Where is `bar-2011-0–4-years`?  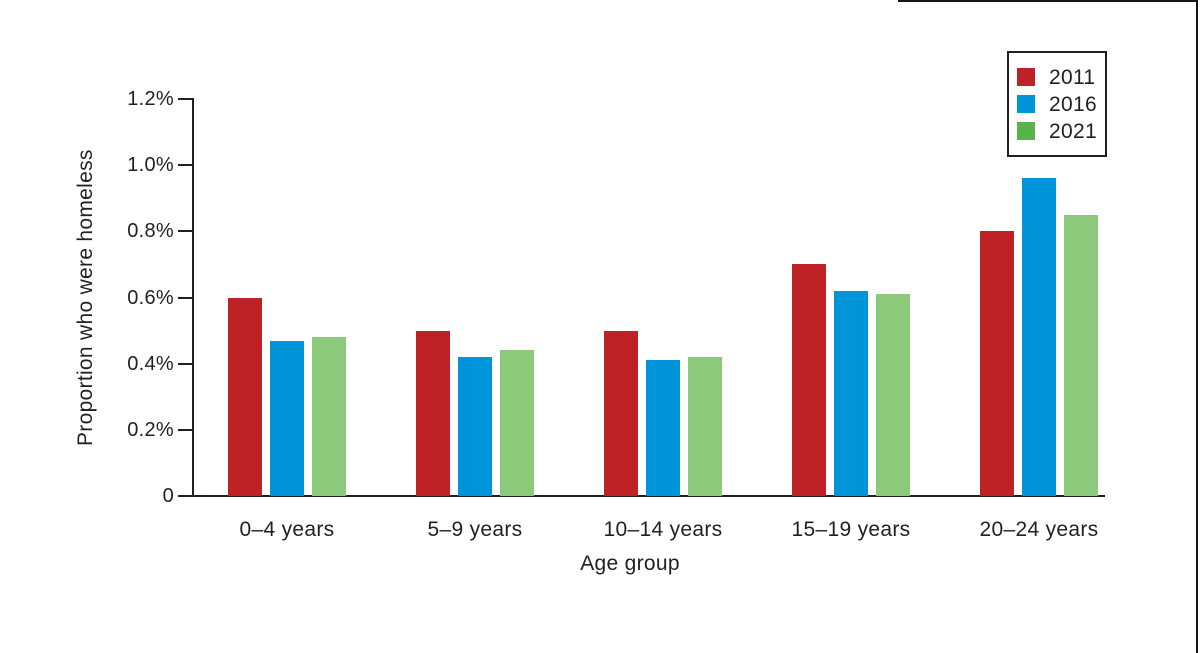 bar-2011-0–4-years is located at coordinates (245, 396).